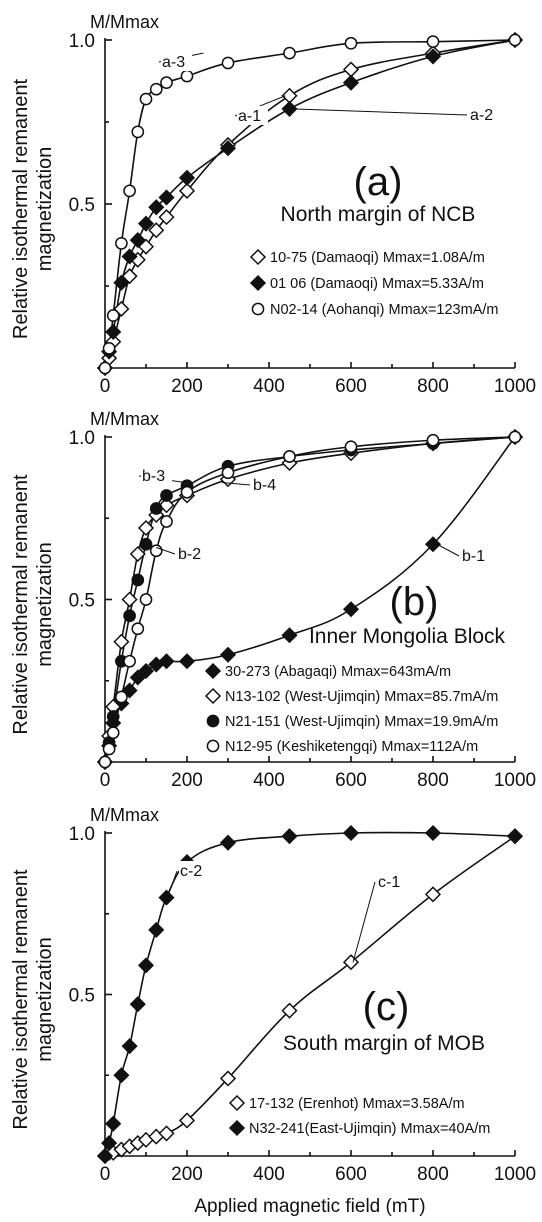 This screenshot has height=1222, width=542. What do you see at coordinates (121, 243) in the screenshot?
I see `marker-panel0-series2-point3` at bounding box center [121, 243].